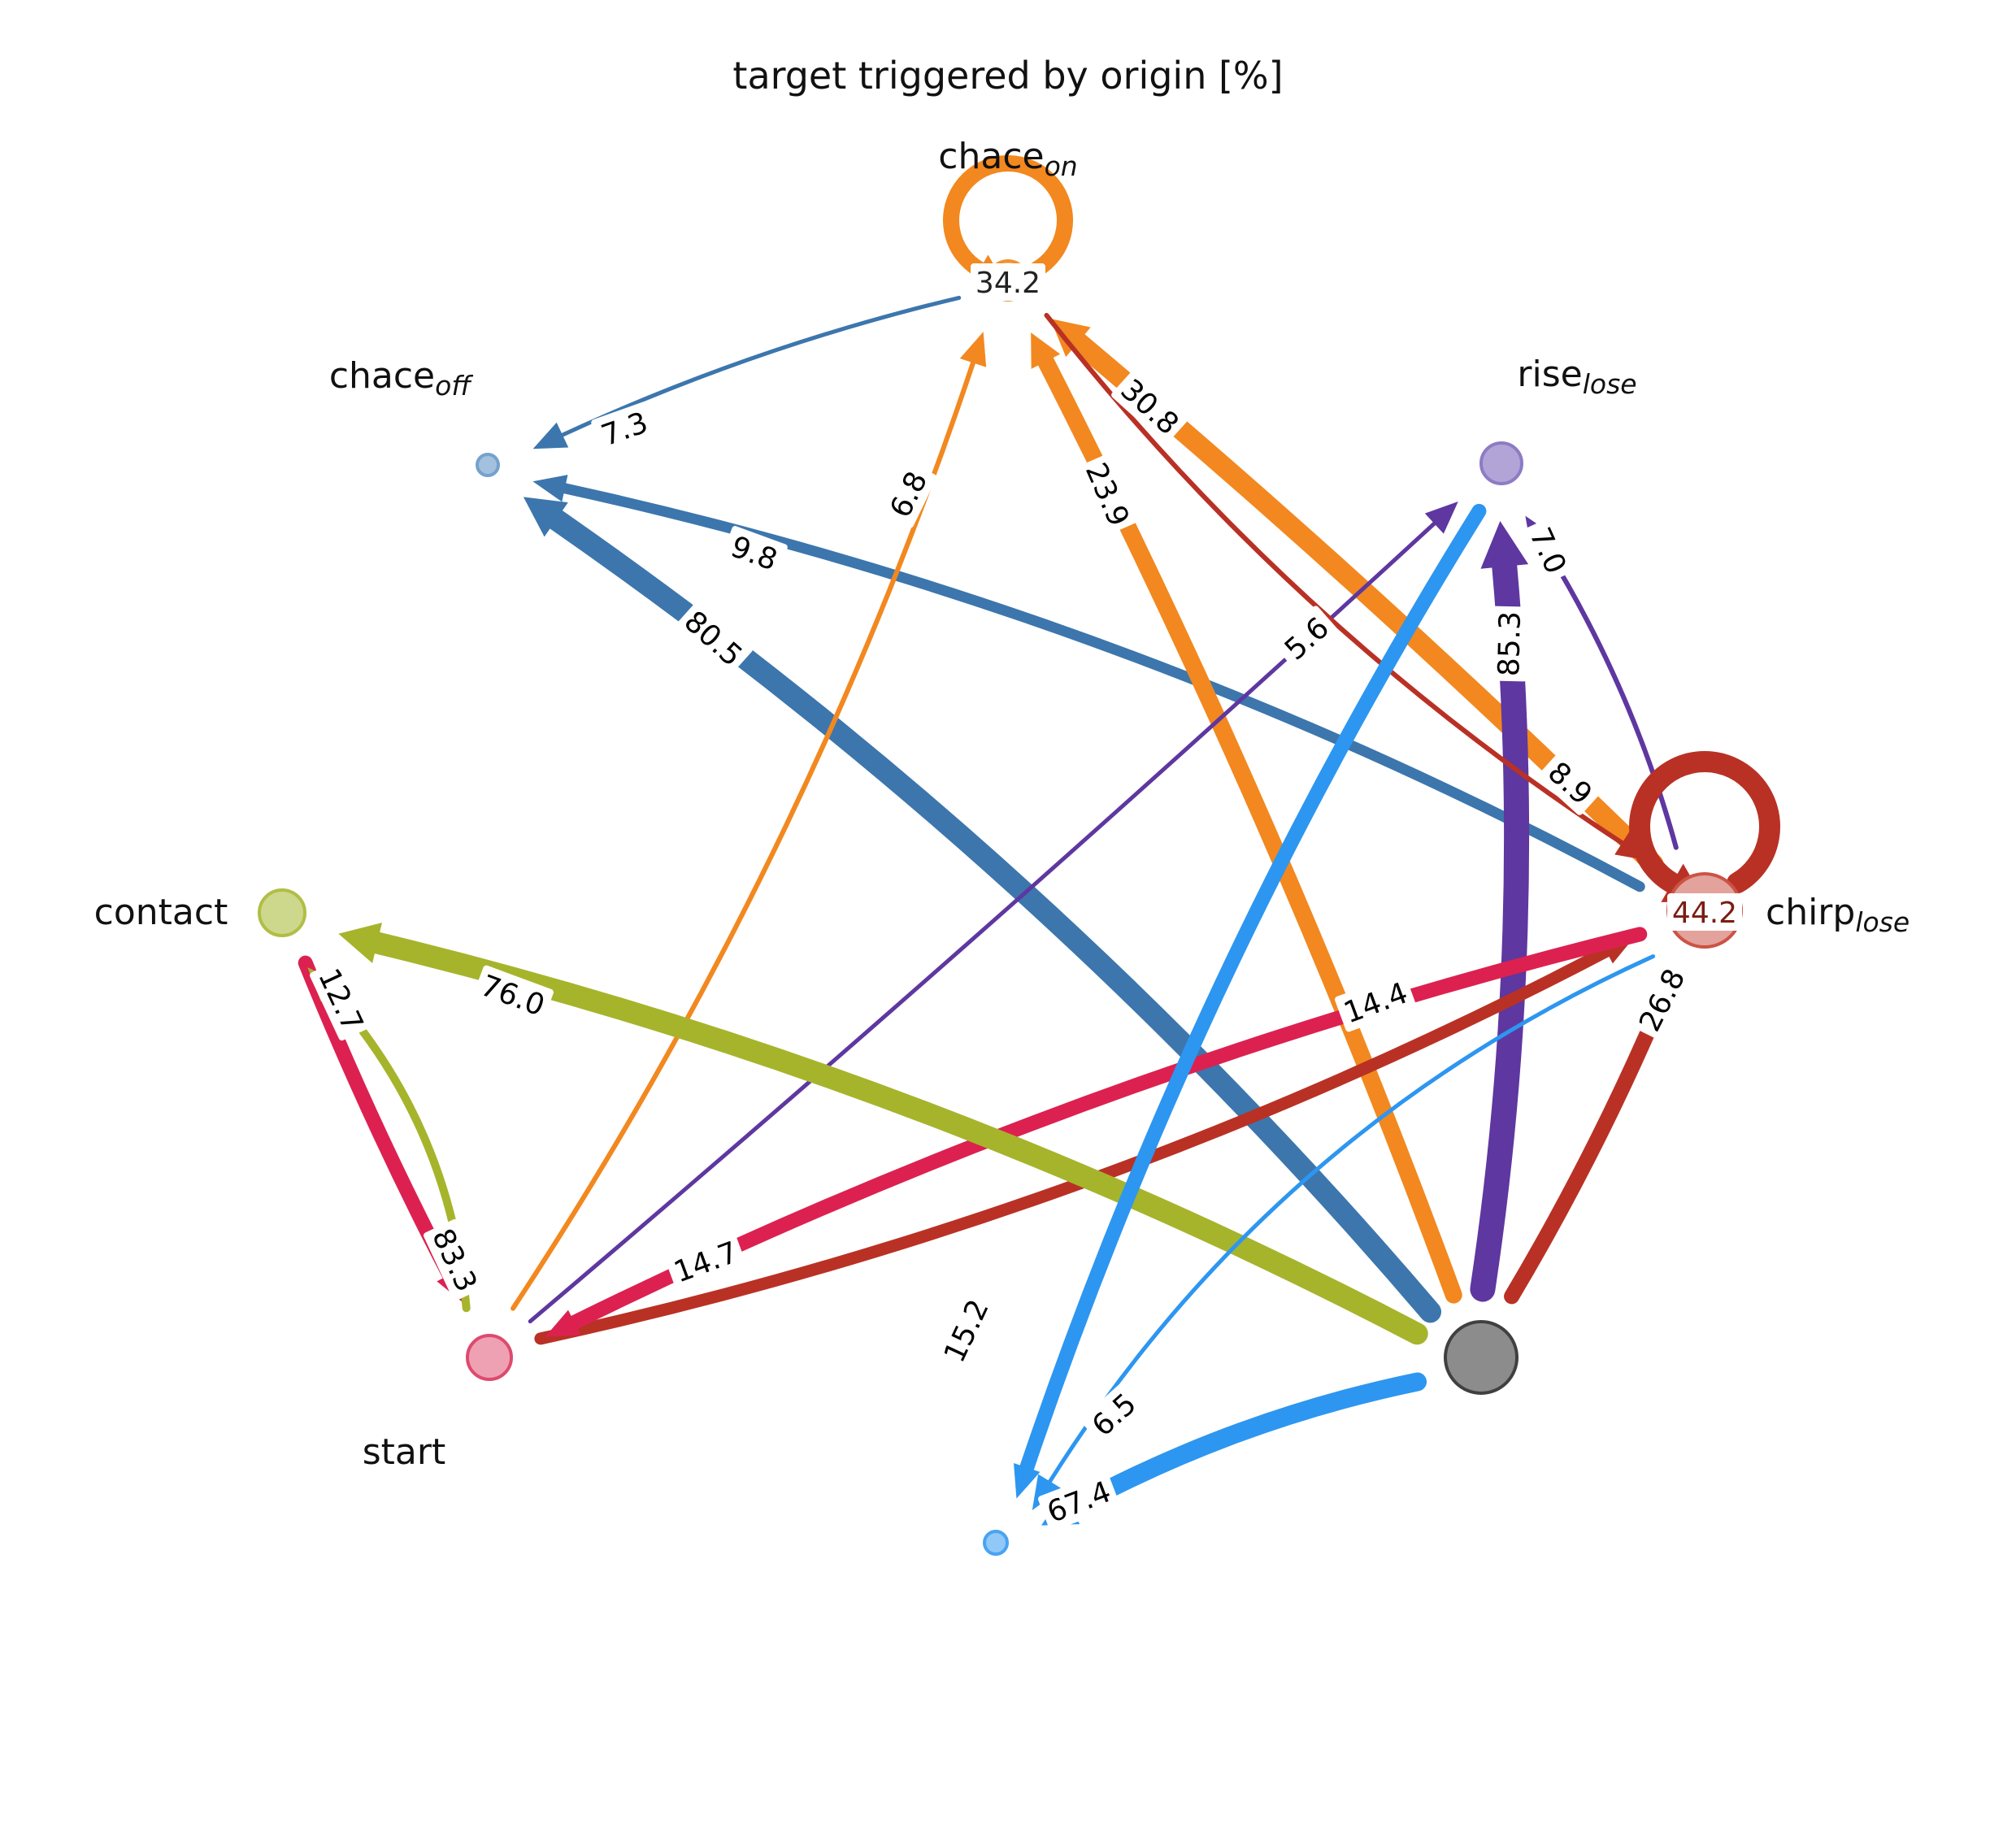 Image resolution: width=2016 pixels, height=1824 pixels. What do you see at coordinates (1007, 159) in the screenshot?
I see `node-label-chace_on: chaceon` at bounding box center [1007, 159].